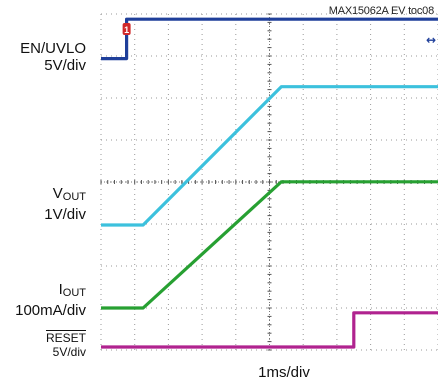 This screenshot has height=385, width=438. What do you see at coordinates (74, 197) in the screenshot?
I see `label-vout-sub: OUT` at bounding box center [74, 197].